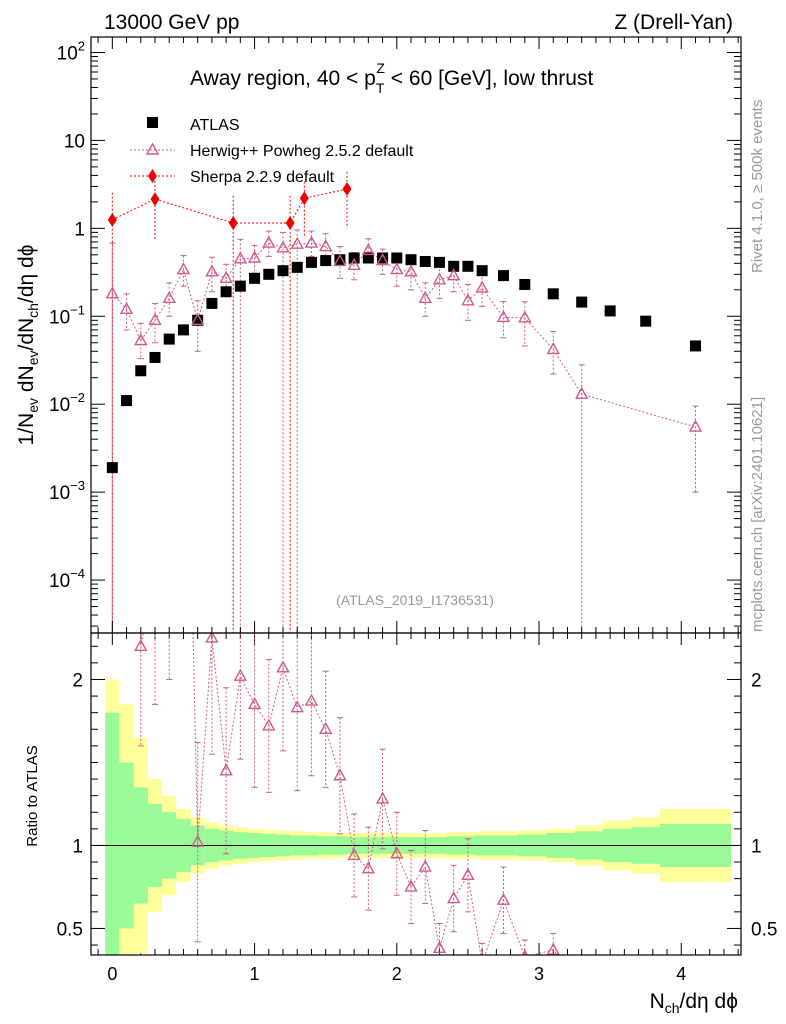  What do you see at coordinates (757, 186) in the screenshot?
I see `rivet-label: Rivet 4.1.0, ≥ 500k events` at bounding box center [757, 186].